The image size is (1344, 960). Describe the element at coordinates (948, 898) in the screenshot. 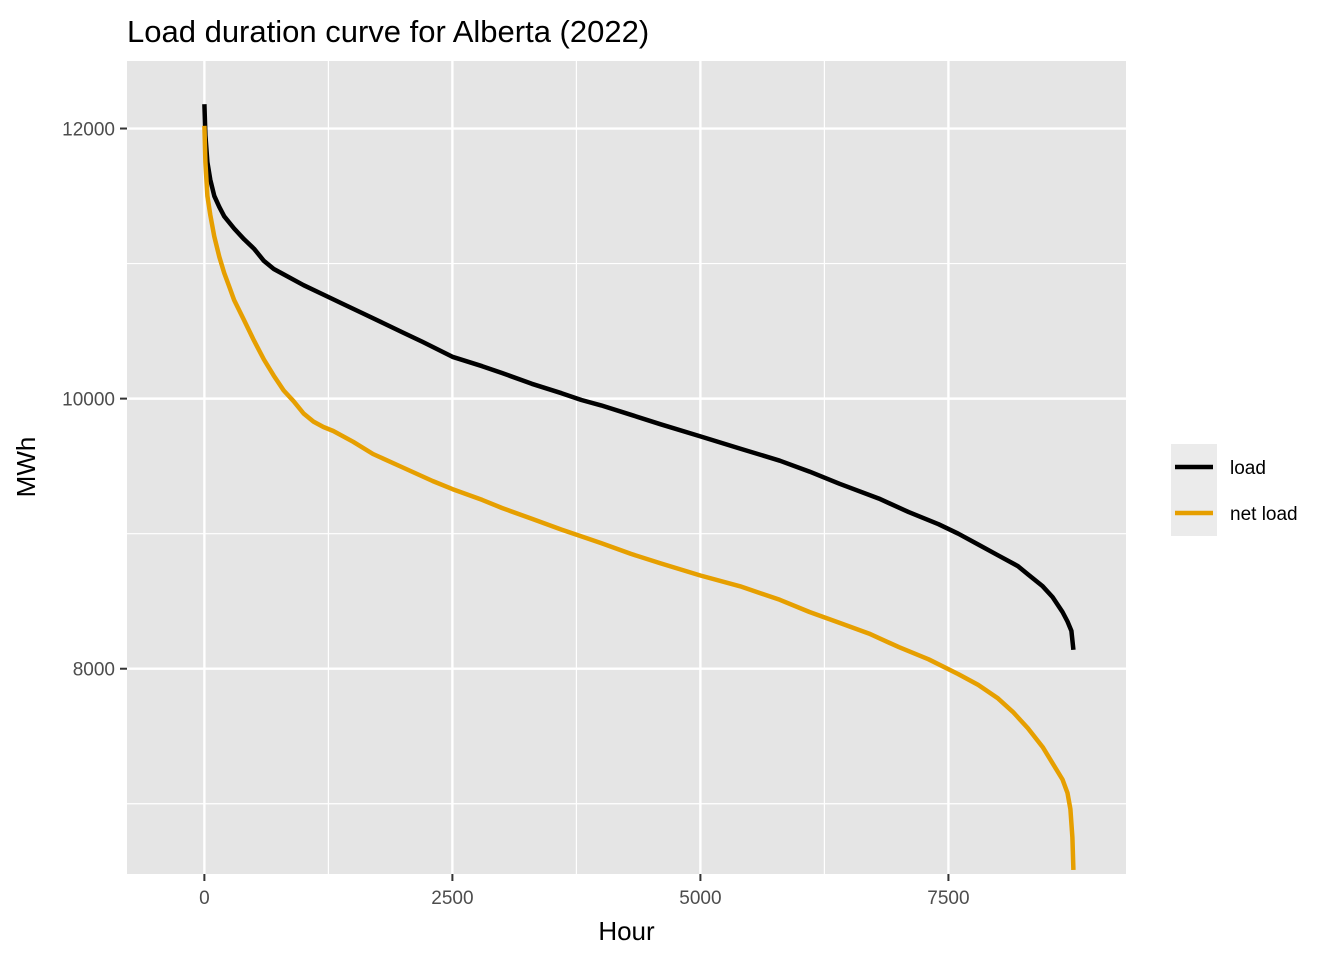

I see `x-tick-label: 7500` at that location.